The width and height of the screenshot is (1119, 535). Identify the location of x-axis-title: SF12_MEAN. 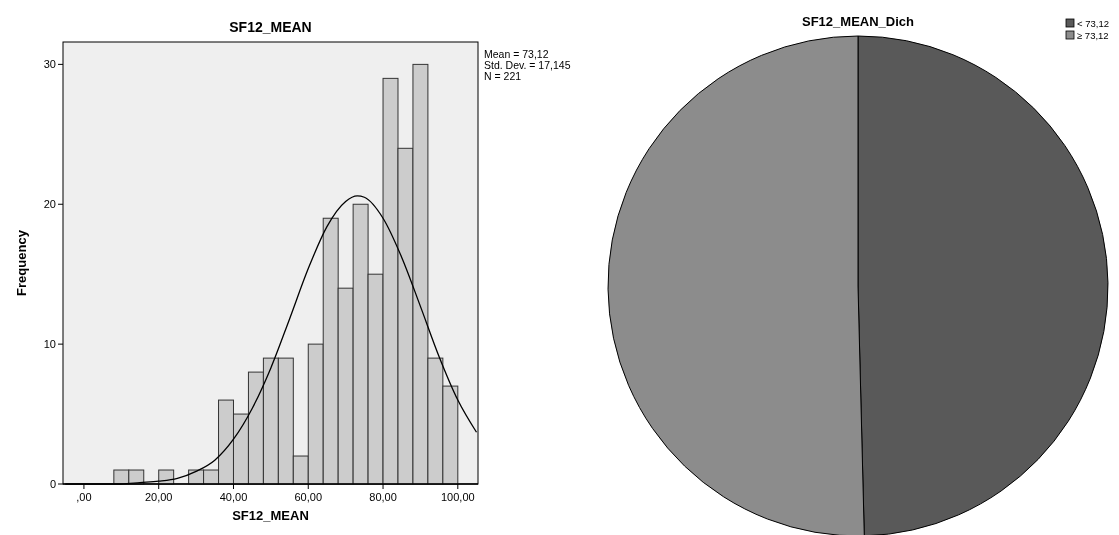
(270, 515).